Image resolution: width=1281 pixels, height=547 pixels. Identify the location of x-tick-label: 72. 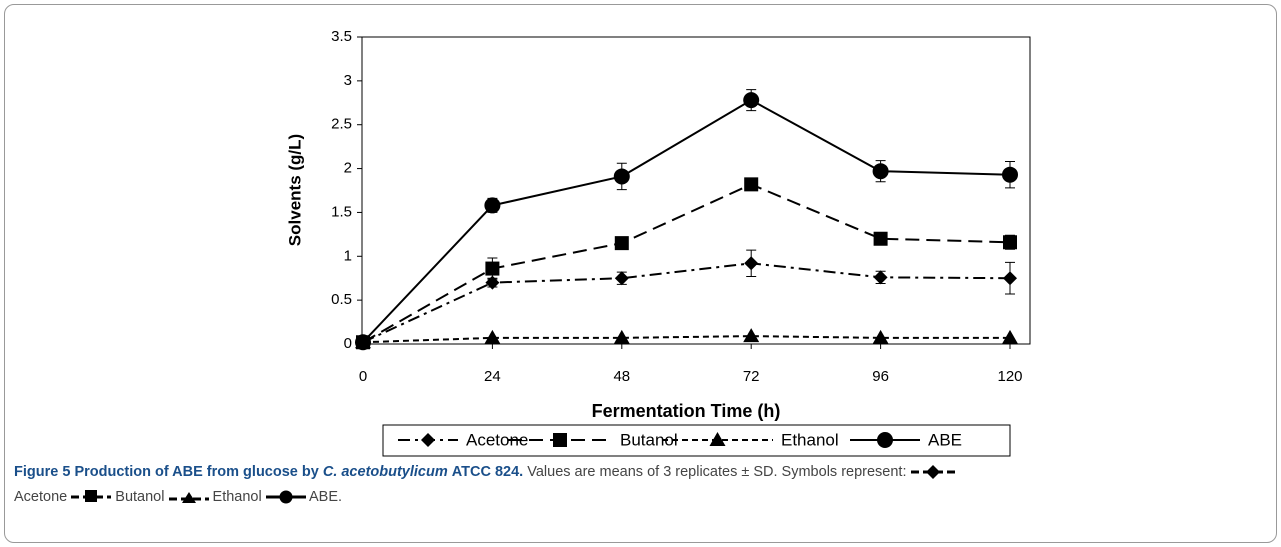
(751, 376).